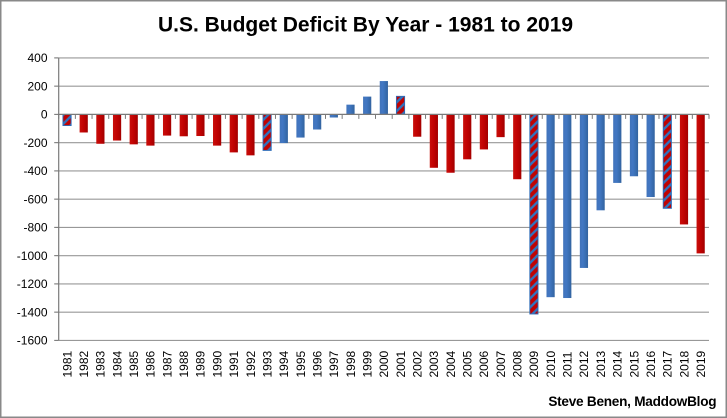 The image size is (727, 418). I want to click on svg-text: 1991, so click(234, 363).